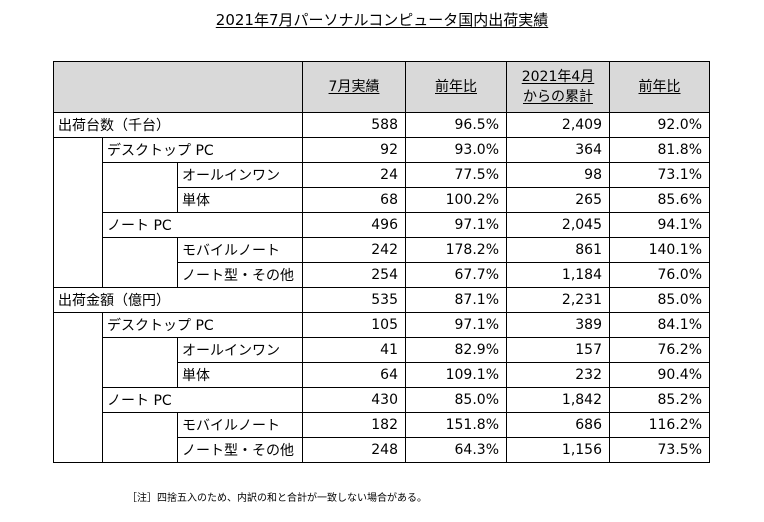 The image size is (764, 522). What do you see at coordinates (354, 450) in the screenshot?
I see `cell-v1: 248` at bounding box center [354, 450].